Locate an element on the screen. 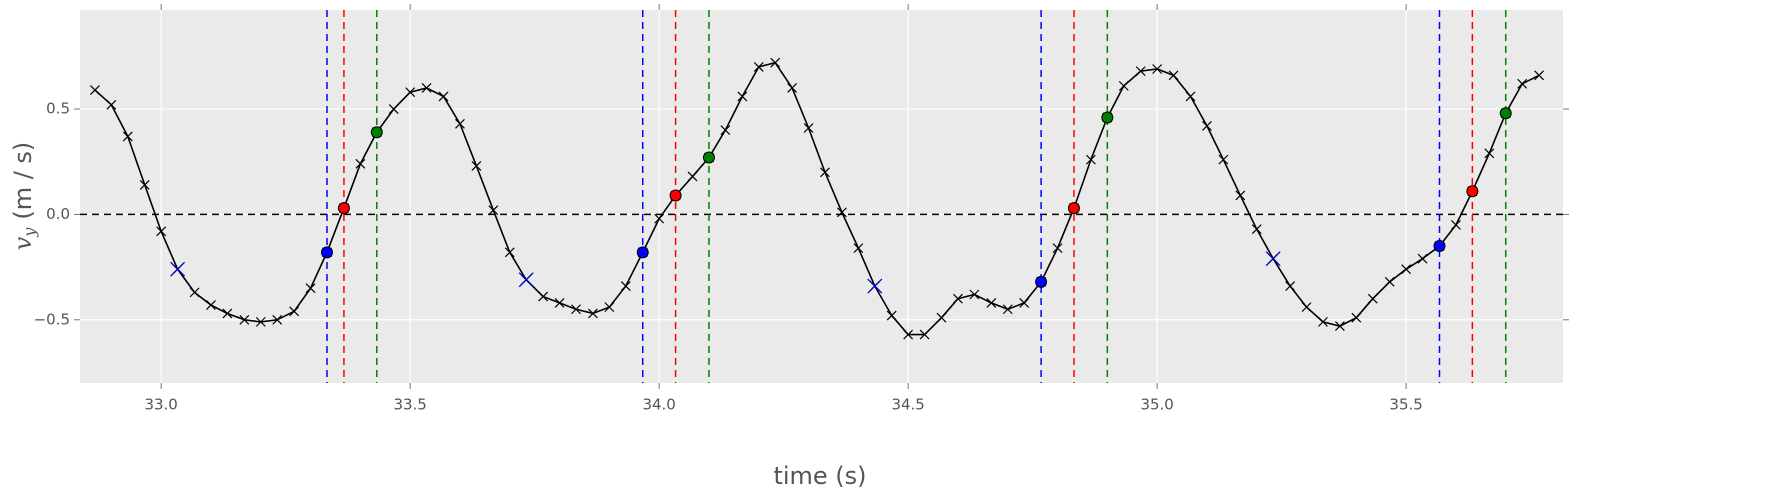 The width and height of the screenshot is (1772, 495). x-tick-label: 34.5 is located at coordinates (907, 405).